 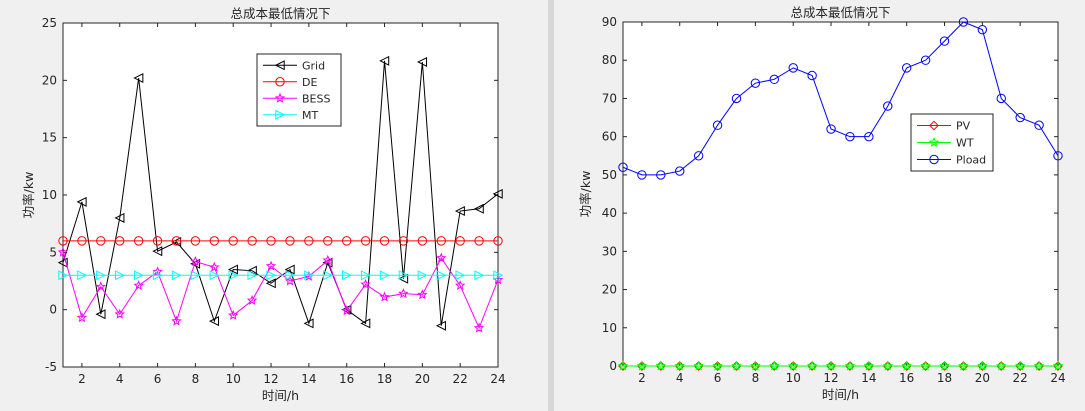 What do you see at coordinates (280, 395) in the screenshot?
I see `x-axis-label: 时间/h` at bounding box center [280, 395].